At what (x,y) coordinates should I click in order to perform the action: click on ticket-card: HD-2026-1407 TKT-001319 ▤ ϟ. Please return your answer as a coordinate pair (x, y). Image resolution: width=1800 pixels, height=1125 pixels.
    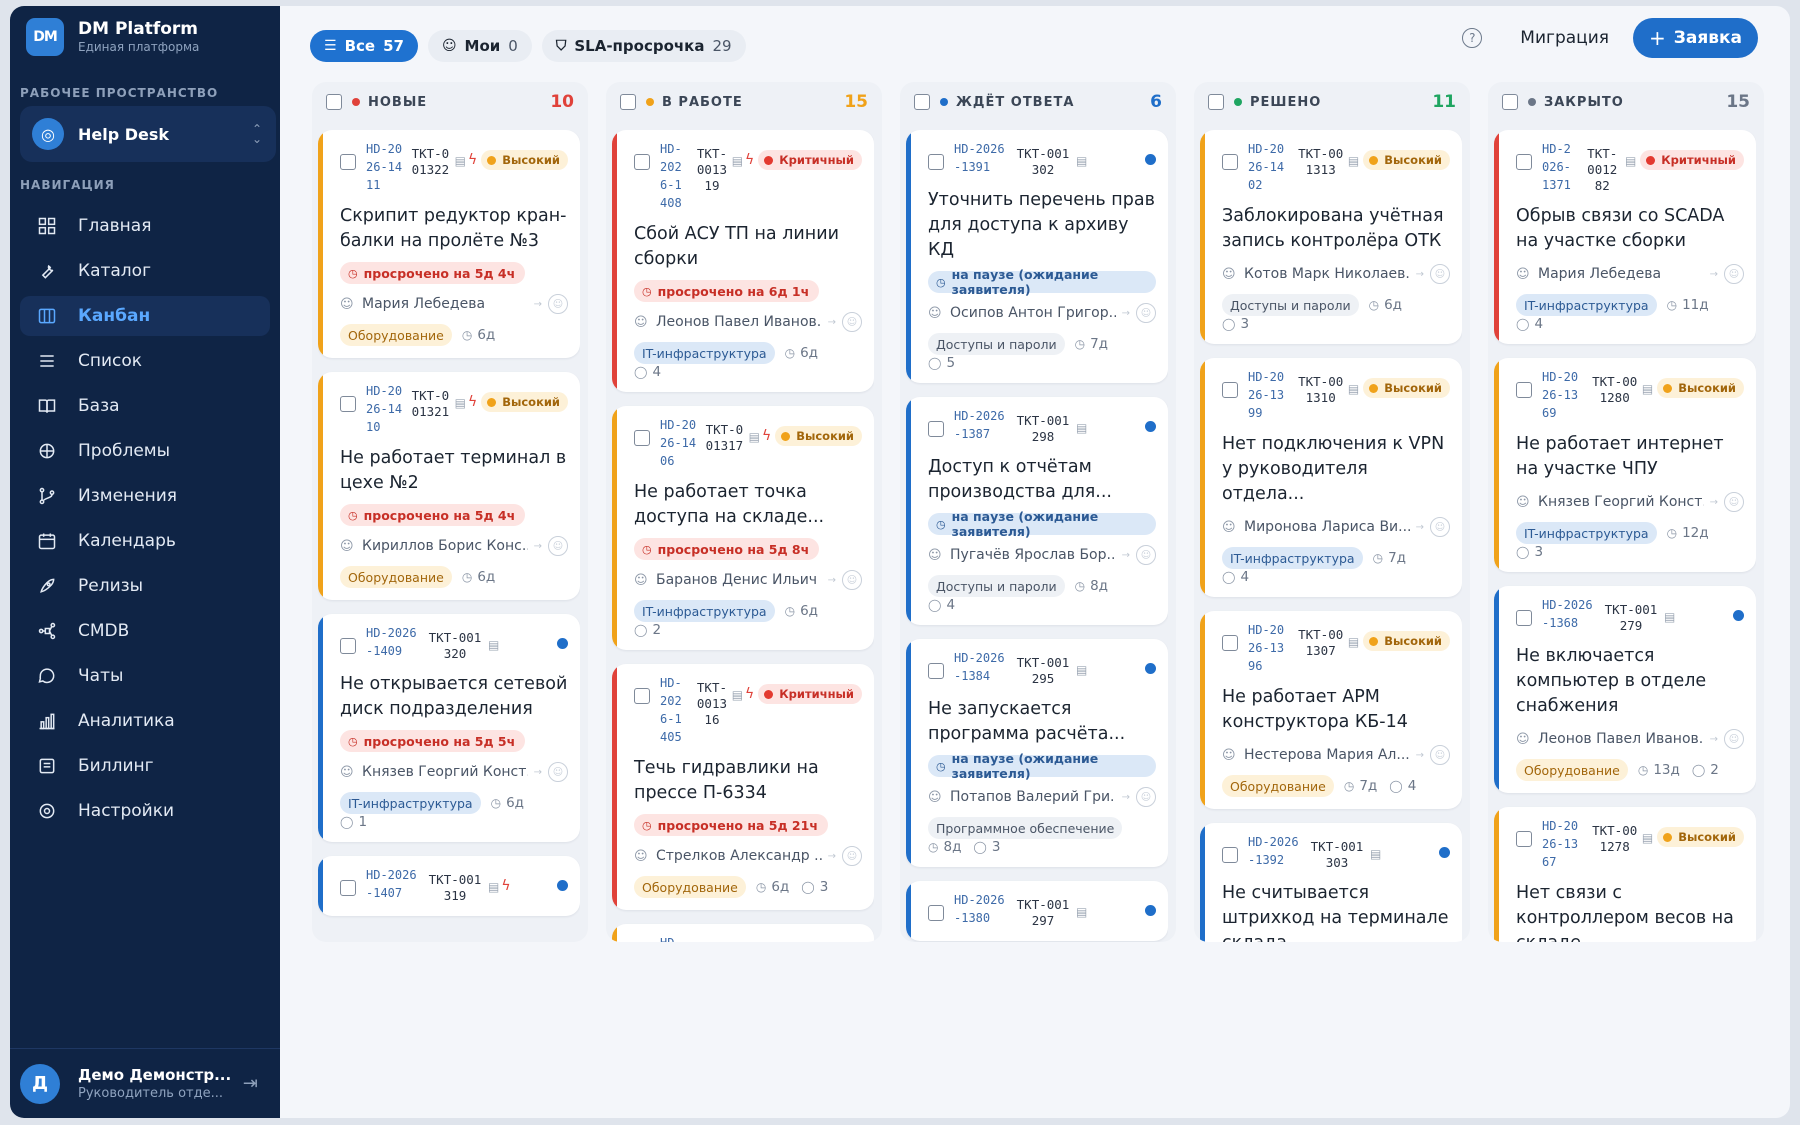
    Looking at the image, I should click on (449, 886).